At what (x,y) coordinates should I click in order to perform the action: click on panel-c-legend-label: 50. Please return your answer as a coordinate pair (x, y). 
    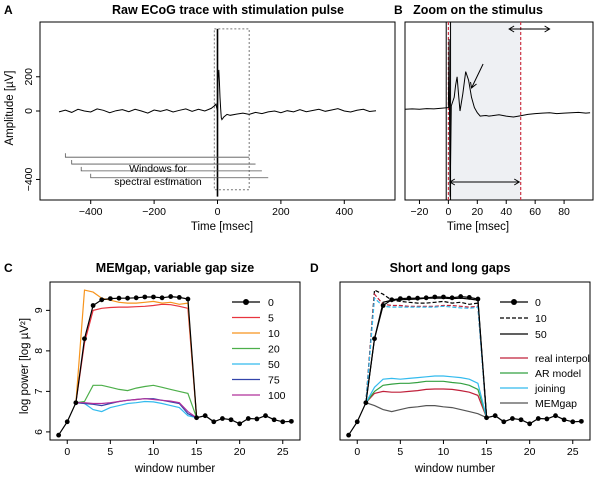
    Looking at the image, I should click on (274, 365).